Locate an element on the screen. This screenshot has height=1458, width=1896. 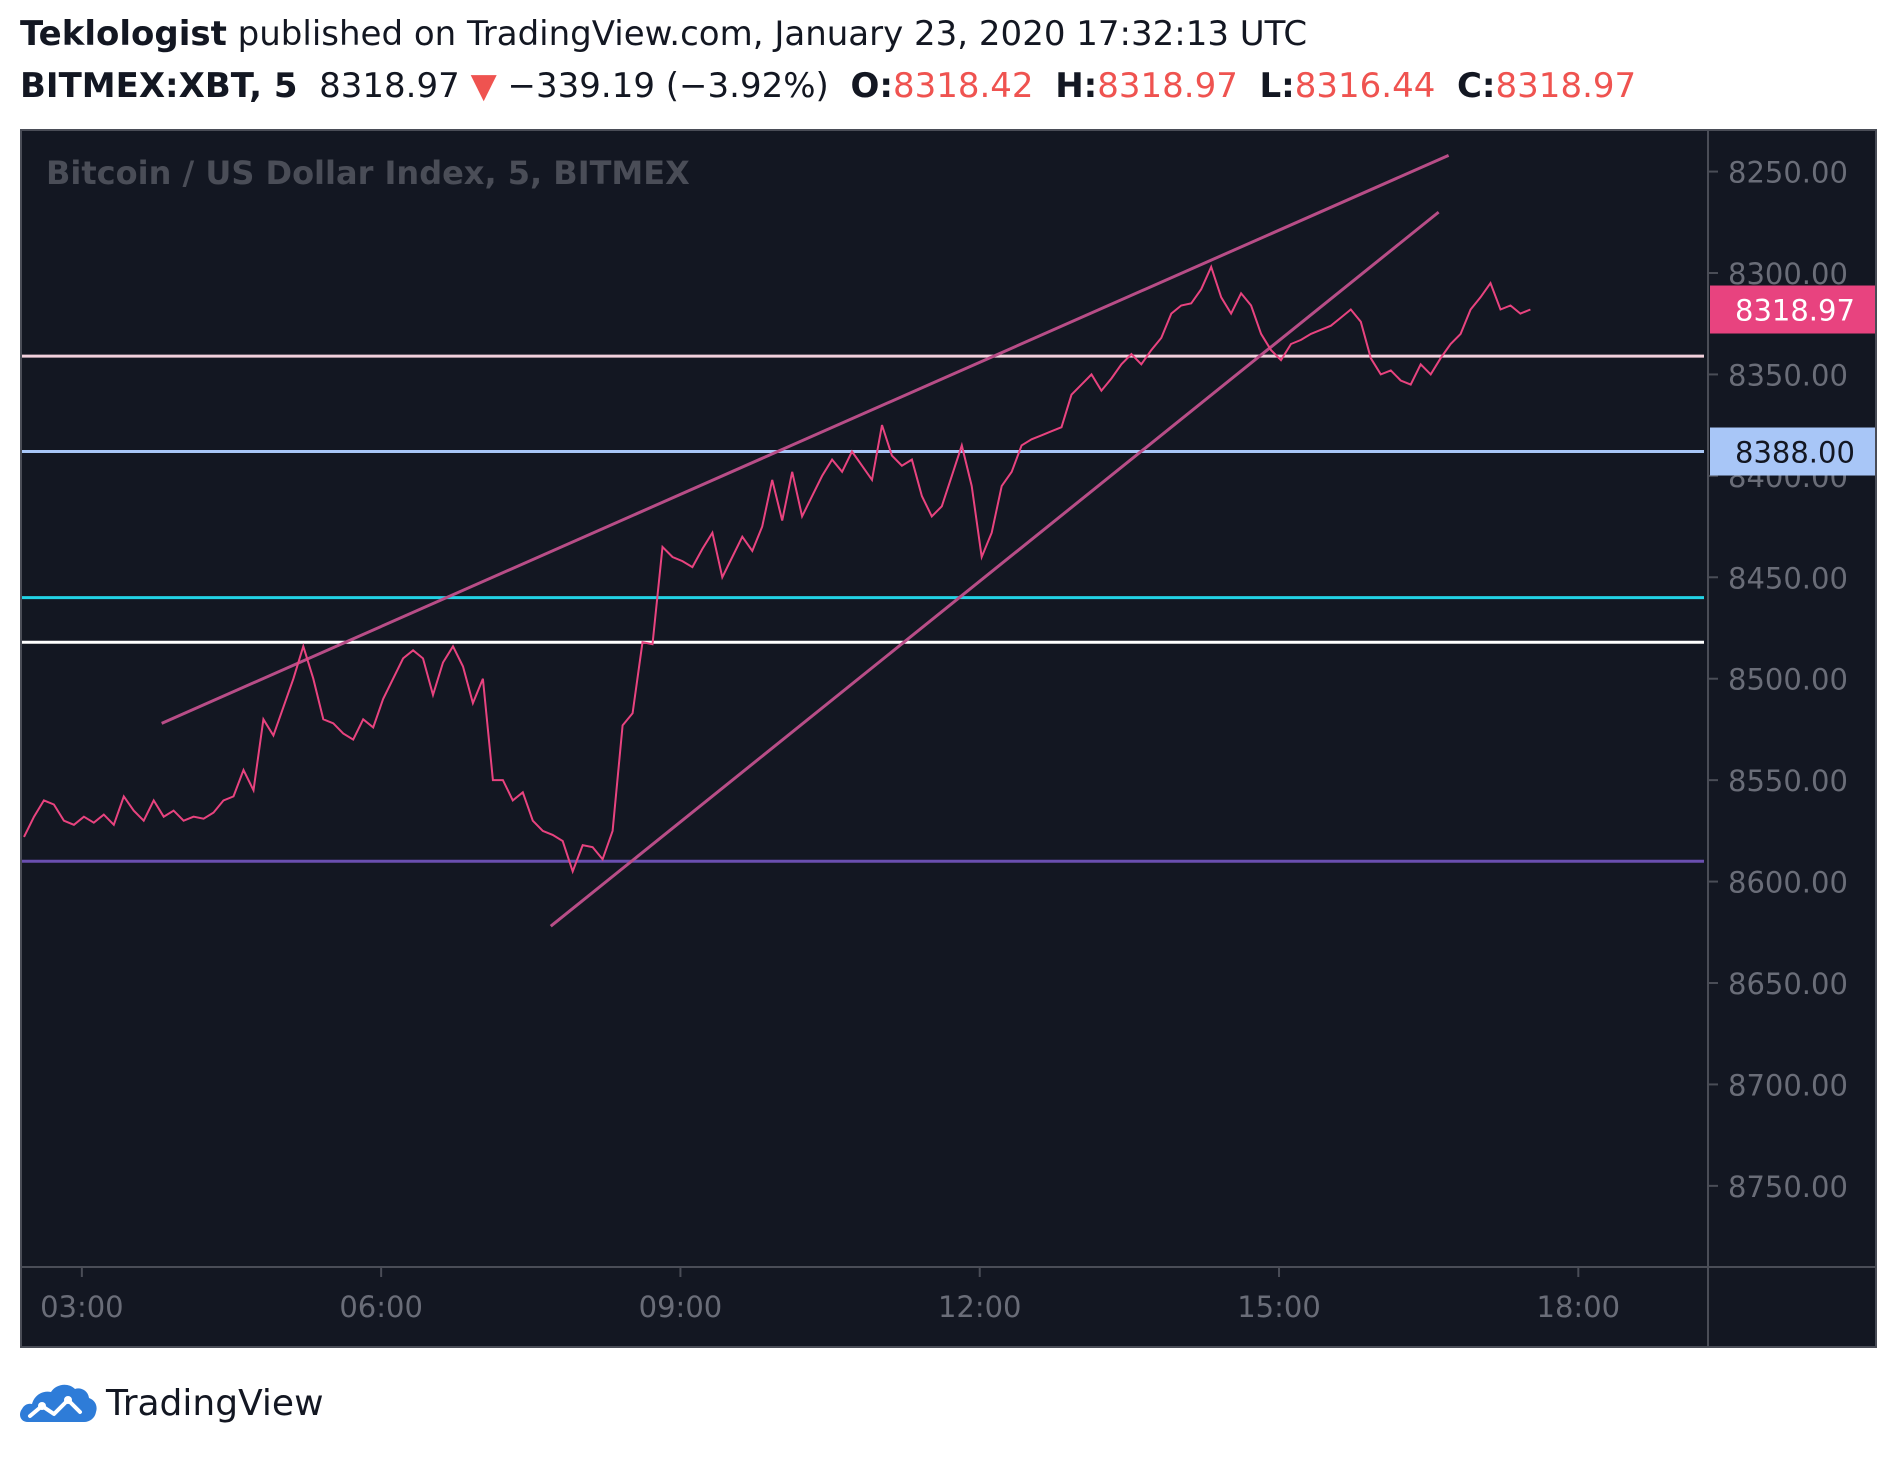
tradingview-logo: TradingView is located at coordinates (171, 1403).